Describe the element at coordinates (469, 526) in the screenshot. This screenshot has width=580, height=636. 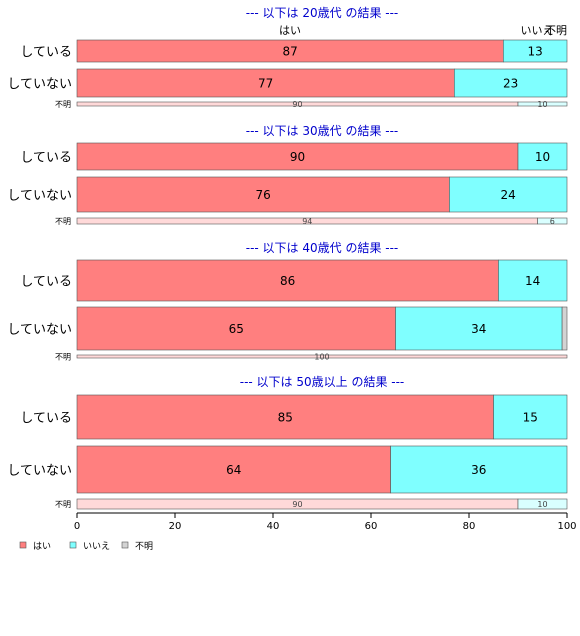
I see `x-tick-label: 80` at that location.